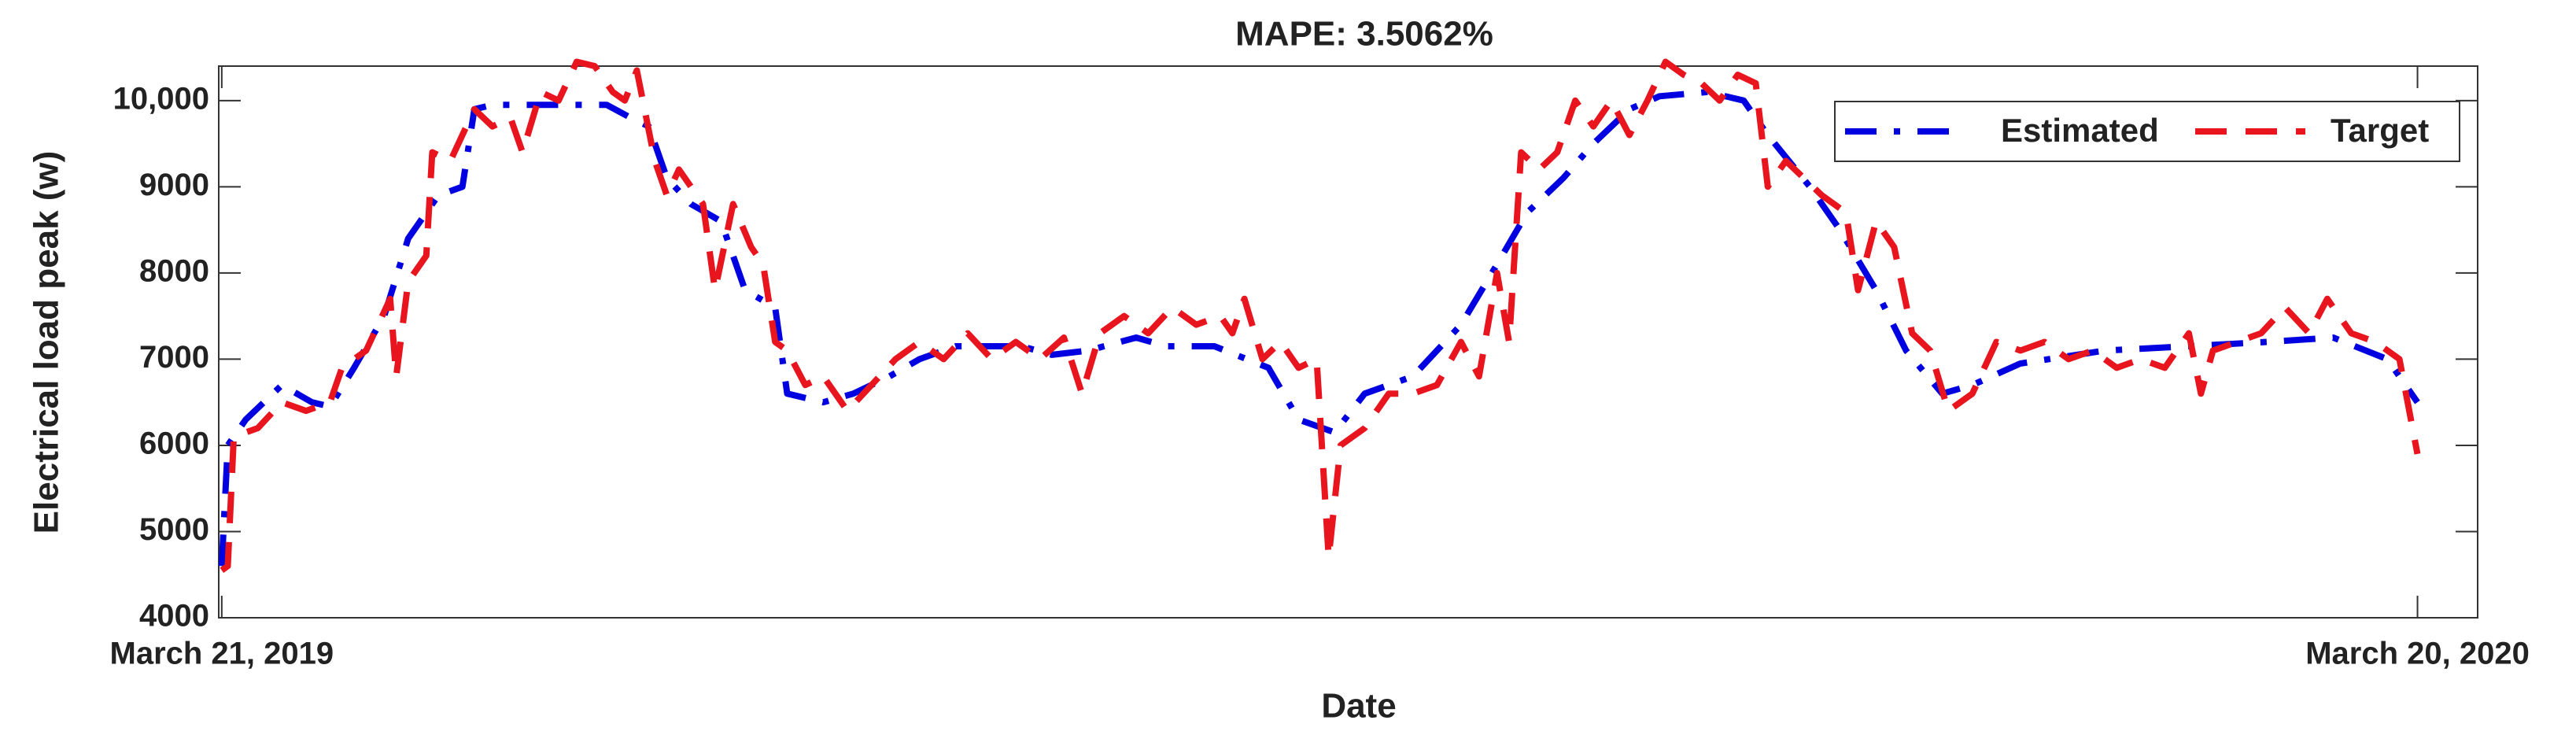 Image resolution: width=2576 pixels, height=735 pixels. Describe the element at coordinates (174, 444) in the screenshot. I see `y-tick-label: 6000` at that location.